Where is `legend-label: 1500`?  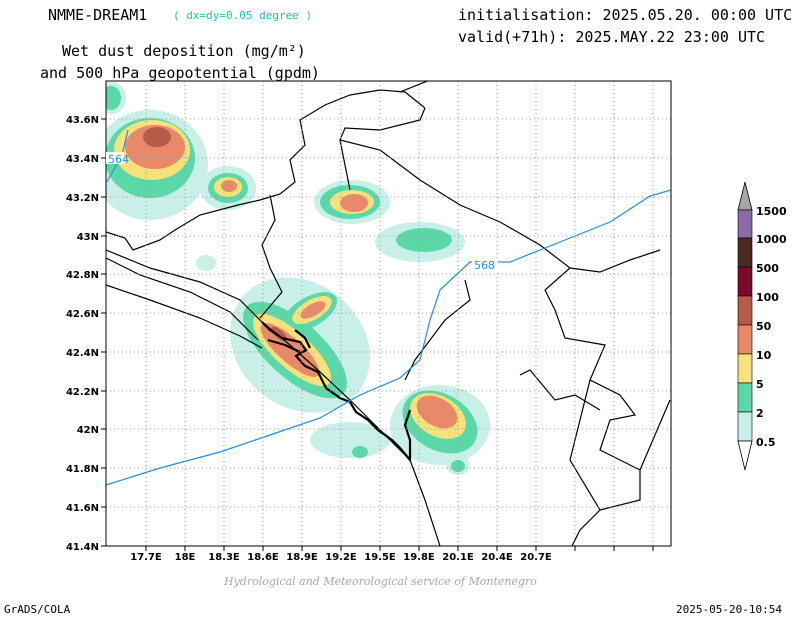 legend-label: 1500 is located at coordinates (771, 211).